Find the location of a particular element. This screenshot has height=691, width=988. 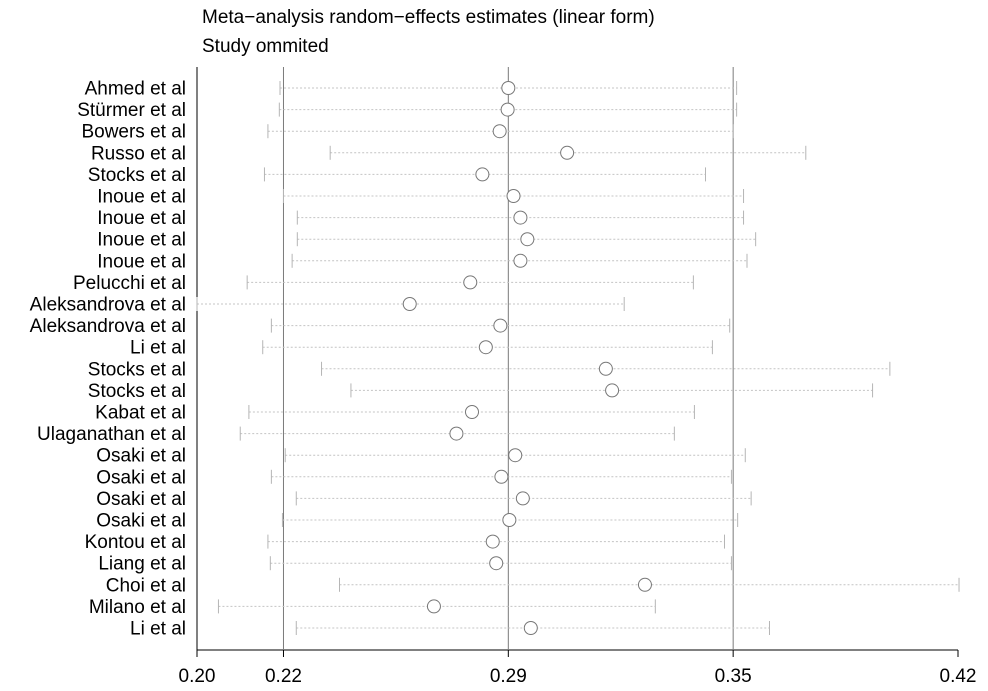

study-label-4: Stocks et al is located at coordinates (137, 175).